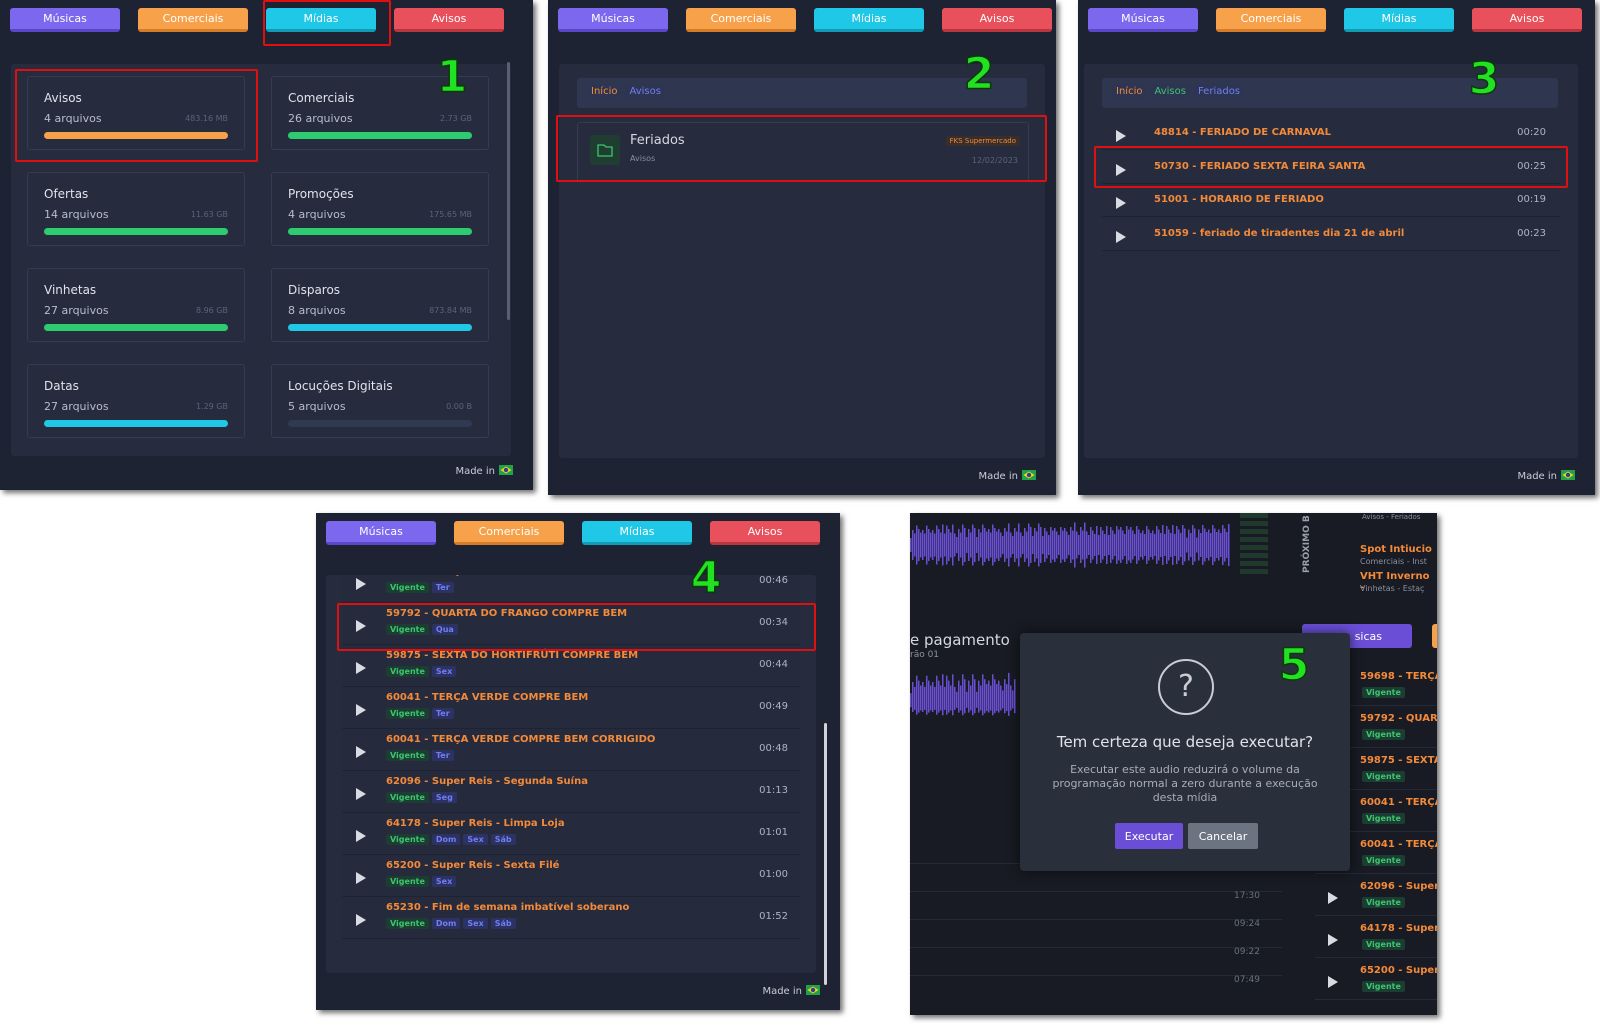  What do you see at coordinates (136, 305) in the screenshot?
I see `folder-card: Vinhetas 27 arquivos 8.96 GB` at bounding box center [136, 305].